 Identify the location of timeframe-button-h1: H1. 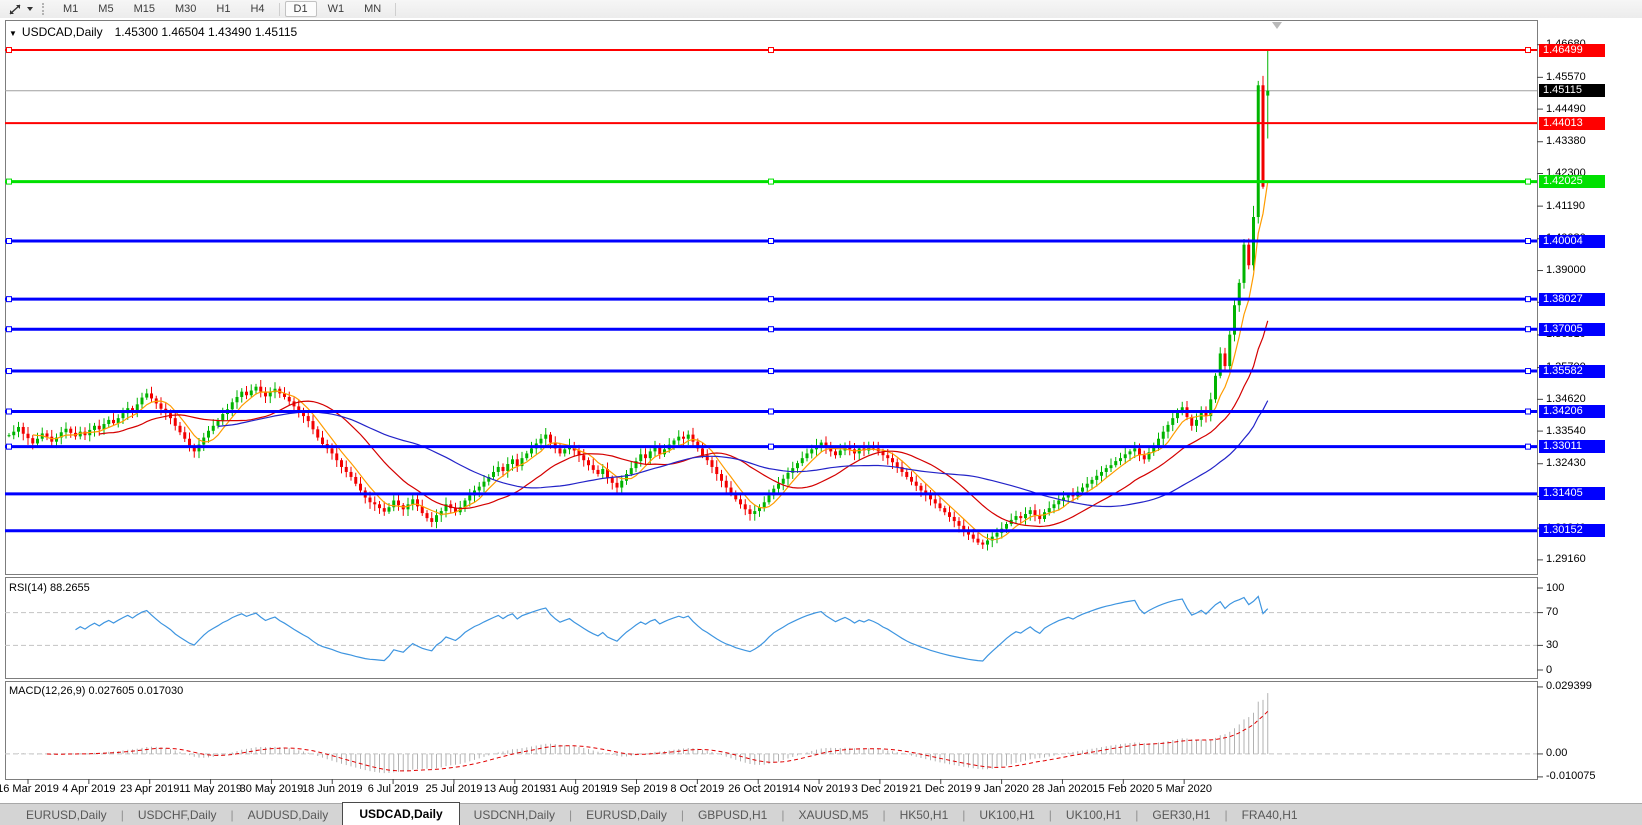
(223, 9).